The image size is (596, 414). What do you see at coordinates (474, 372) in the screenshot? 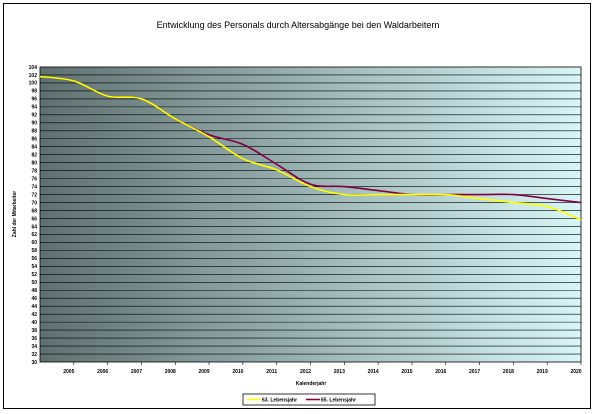
I see `x-tick-label: 2017` at bounding box center [474, 372].